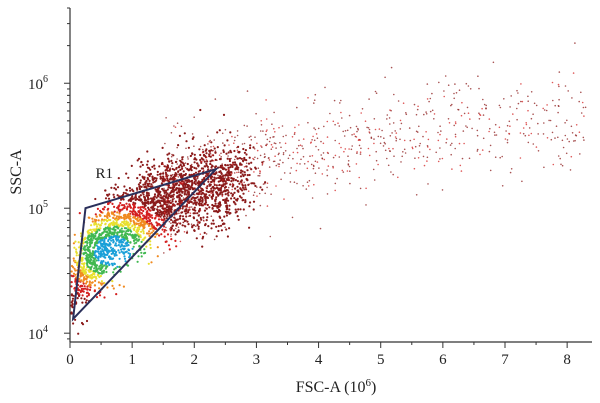 Image resolution: width=600 pixels, height=403 pixels. Describe the element at coordinates (145, 244) in the screenshot. I see `gate-r1` at that location.